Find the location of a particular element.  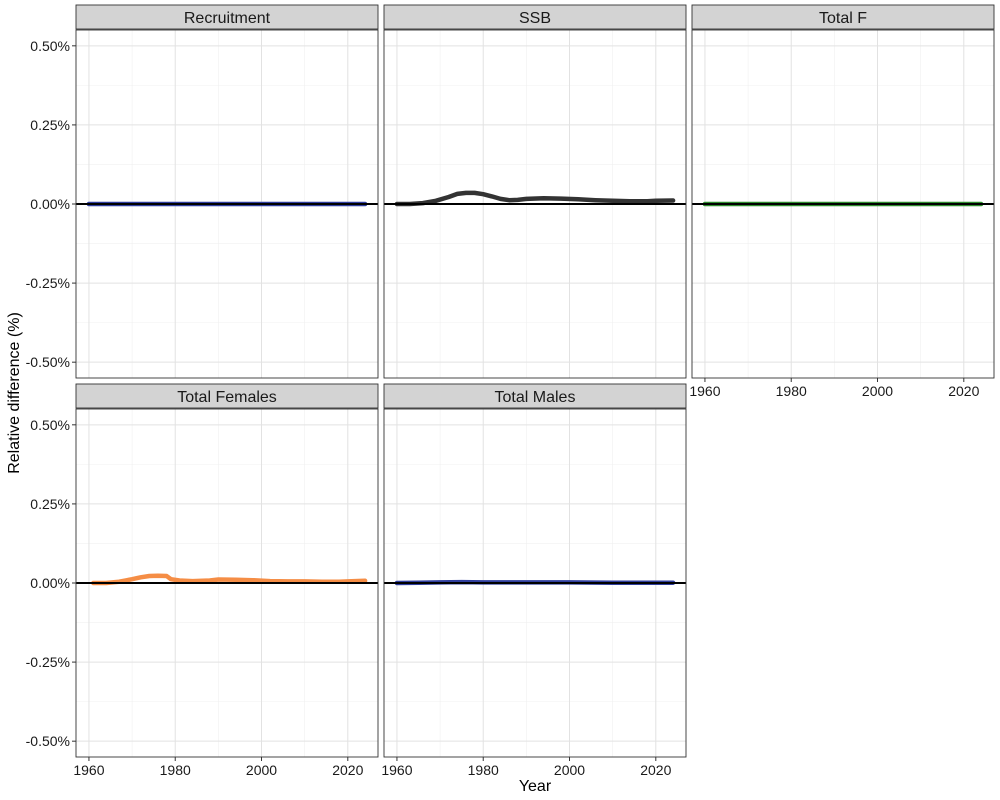

facet-ssb: SSB is located at coordinates (535, 191).